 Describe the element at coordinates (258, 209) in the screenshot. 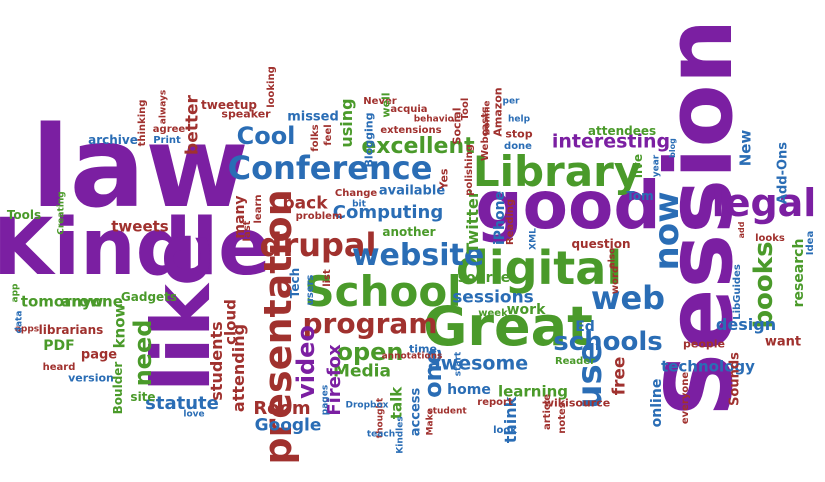

I see `cloud-word: learn` at that location.